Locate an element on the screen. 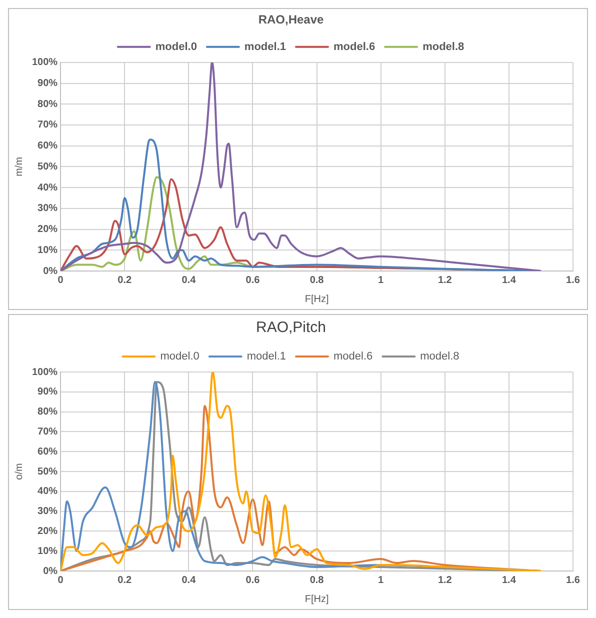 The width and height of the screenshot is (596, 618). chart-title: RAO,Heave is located at coordinates (291, 19).